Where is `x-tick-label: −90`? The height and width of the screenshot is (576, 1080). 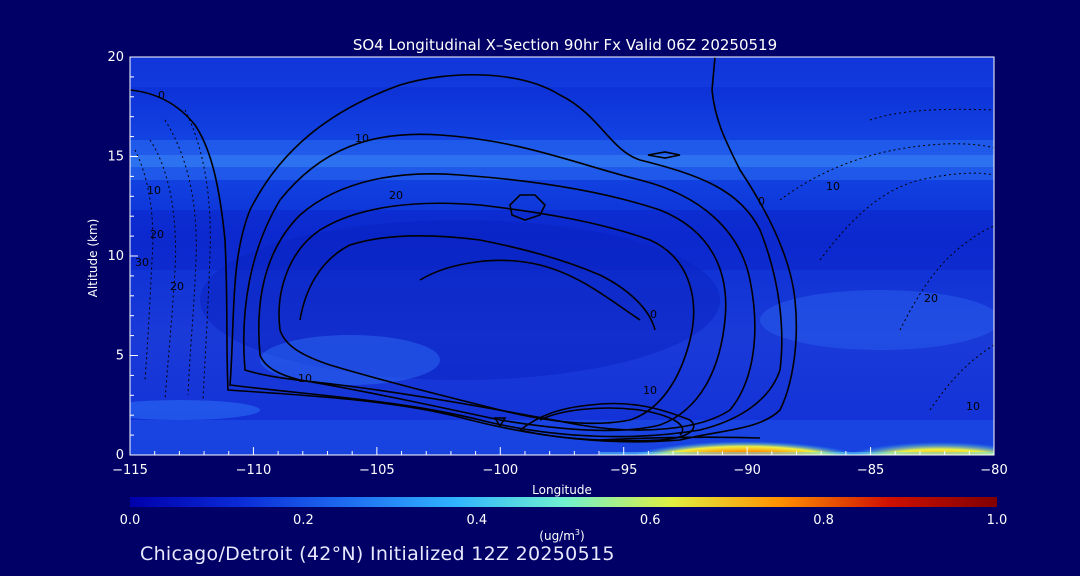 x-tick-label: −90 is located at coordinates (746, 470).